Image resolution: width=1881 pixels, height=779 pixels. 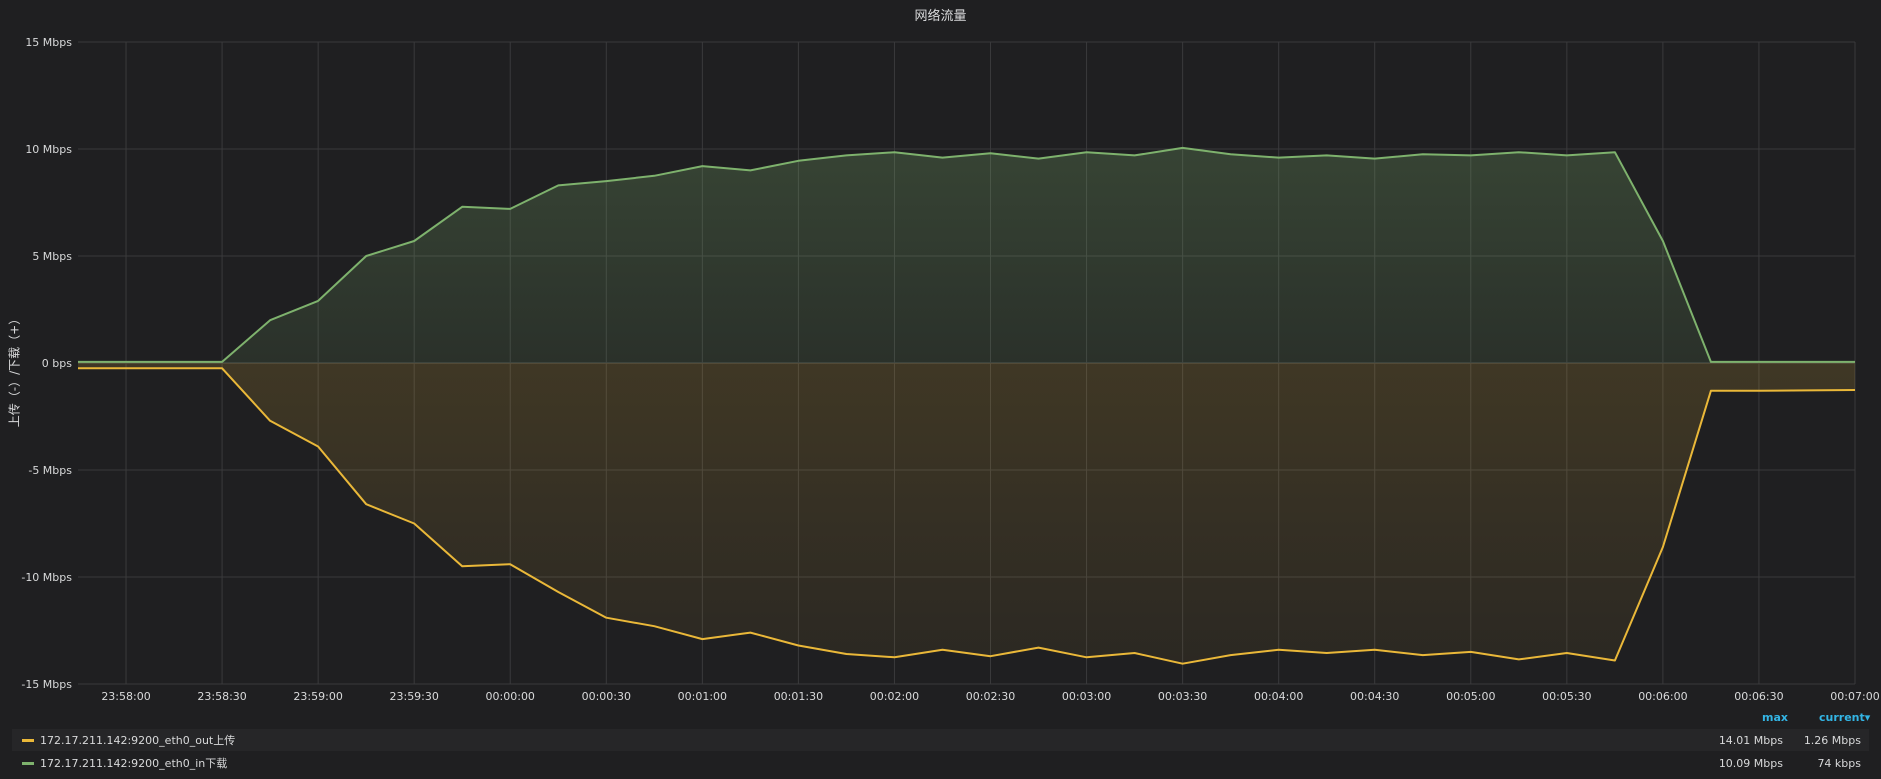 What do you see at coordinates (510, 696) in the screenshot?
I see `x-tick-label: 00:00:00` at bounding box center [510, 696].